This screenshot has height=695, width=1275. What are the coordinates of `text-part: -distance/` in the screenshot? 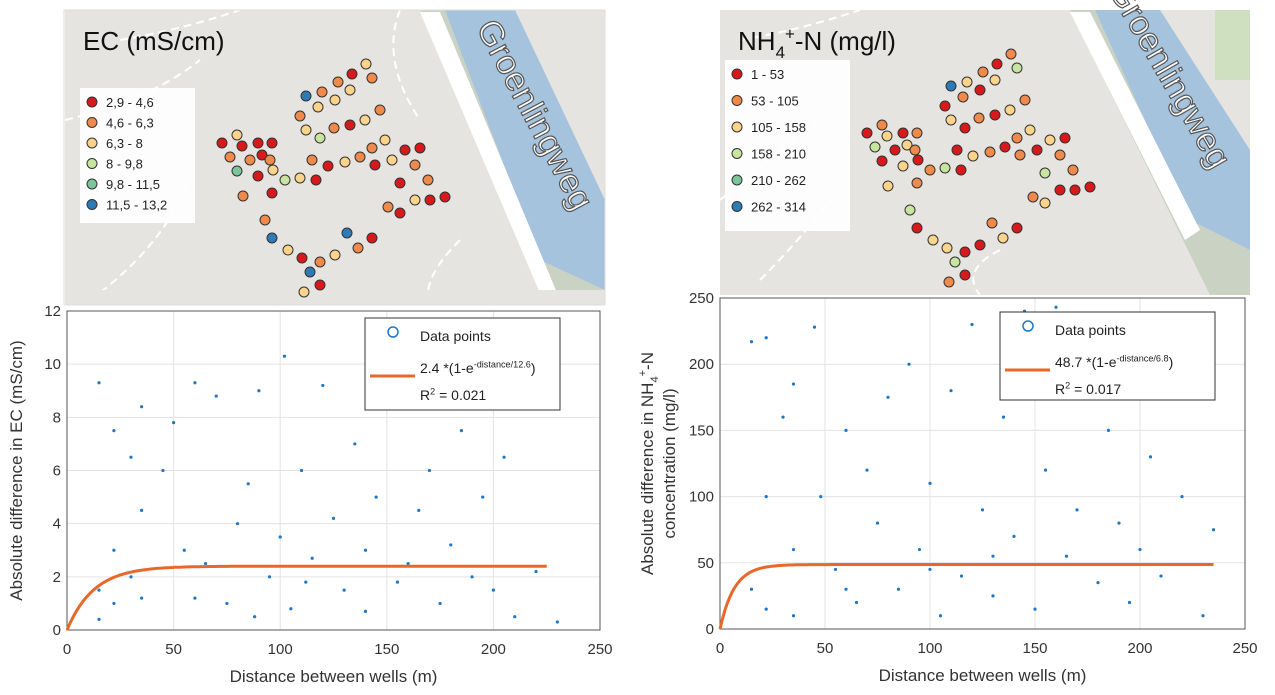 It's located at (494, 364).